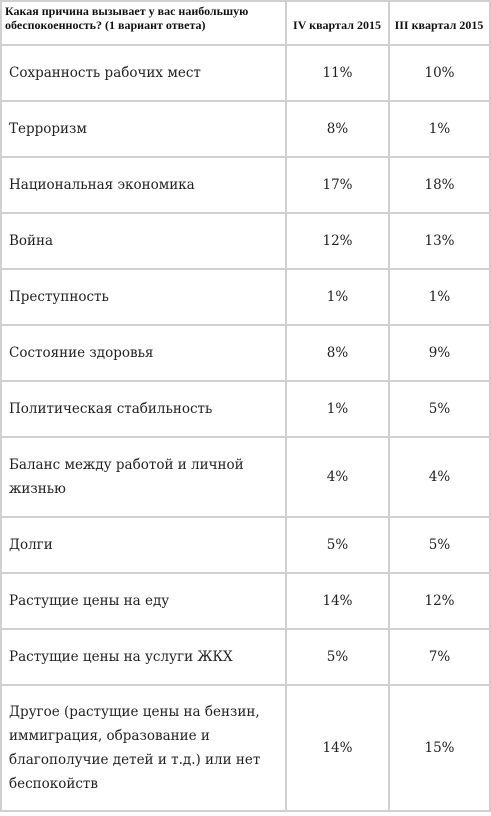  What do you see at coordinates (143, 73) in the screenshot?
I see `row-label: Сохранность рабочих мест` at bounding box center [143, 73].